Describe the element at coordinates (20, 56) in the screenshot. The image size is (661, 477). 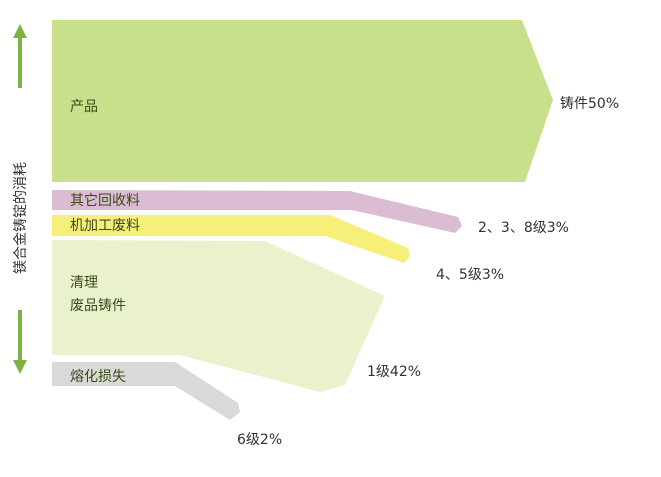
I see `up-arrow-icon` at that location.